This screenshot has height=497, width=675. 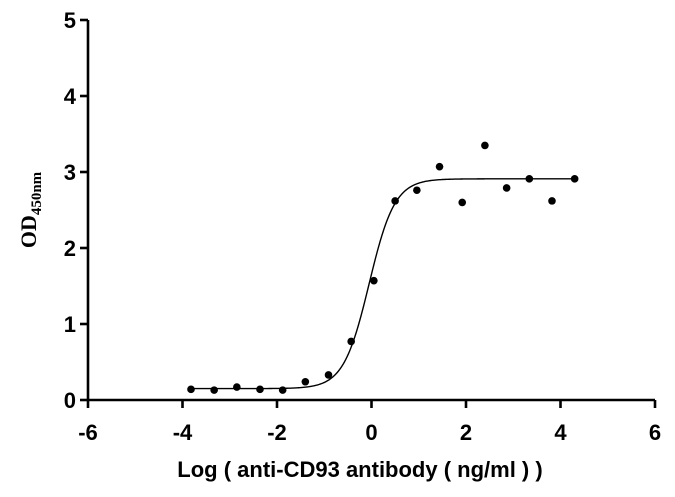 What do you see at coordinates (28, 231) in the screenshot?
I see `y-axis-title-main: OD` at bounding box center [28, 231].